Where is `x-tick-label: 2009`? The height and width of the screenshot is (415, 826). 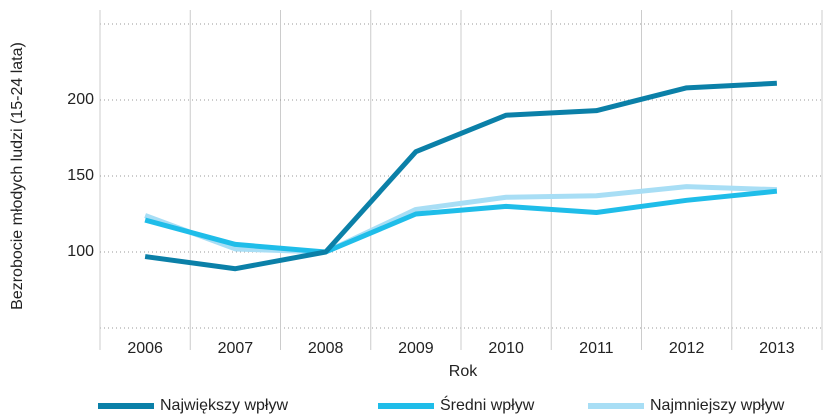 x-tick-label: 2009 is located at coordinates (416, 348).